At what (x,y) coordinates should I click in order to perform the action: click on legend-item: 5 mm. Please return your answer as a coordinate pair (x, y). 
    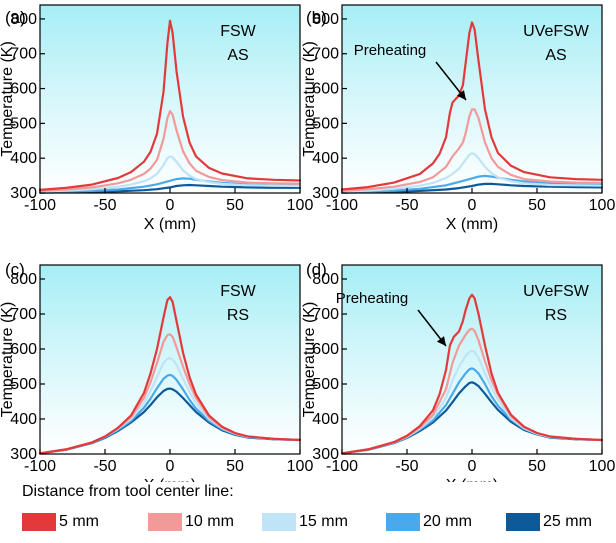
    Looking at the image, I should click on (60, 522).